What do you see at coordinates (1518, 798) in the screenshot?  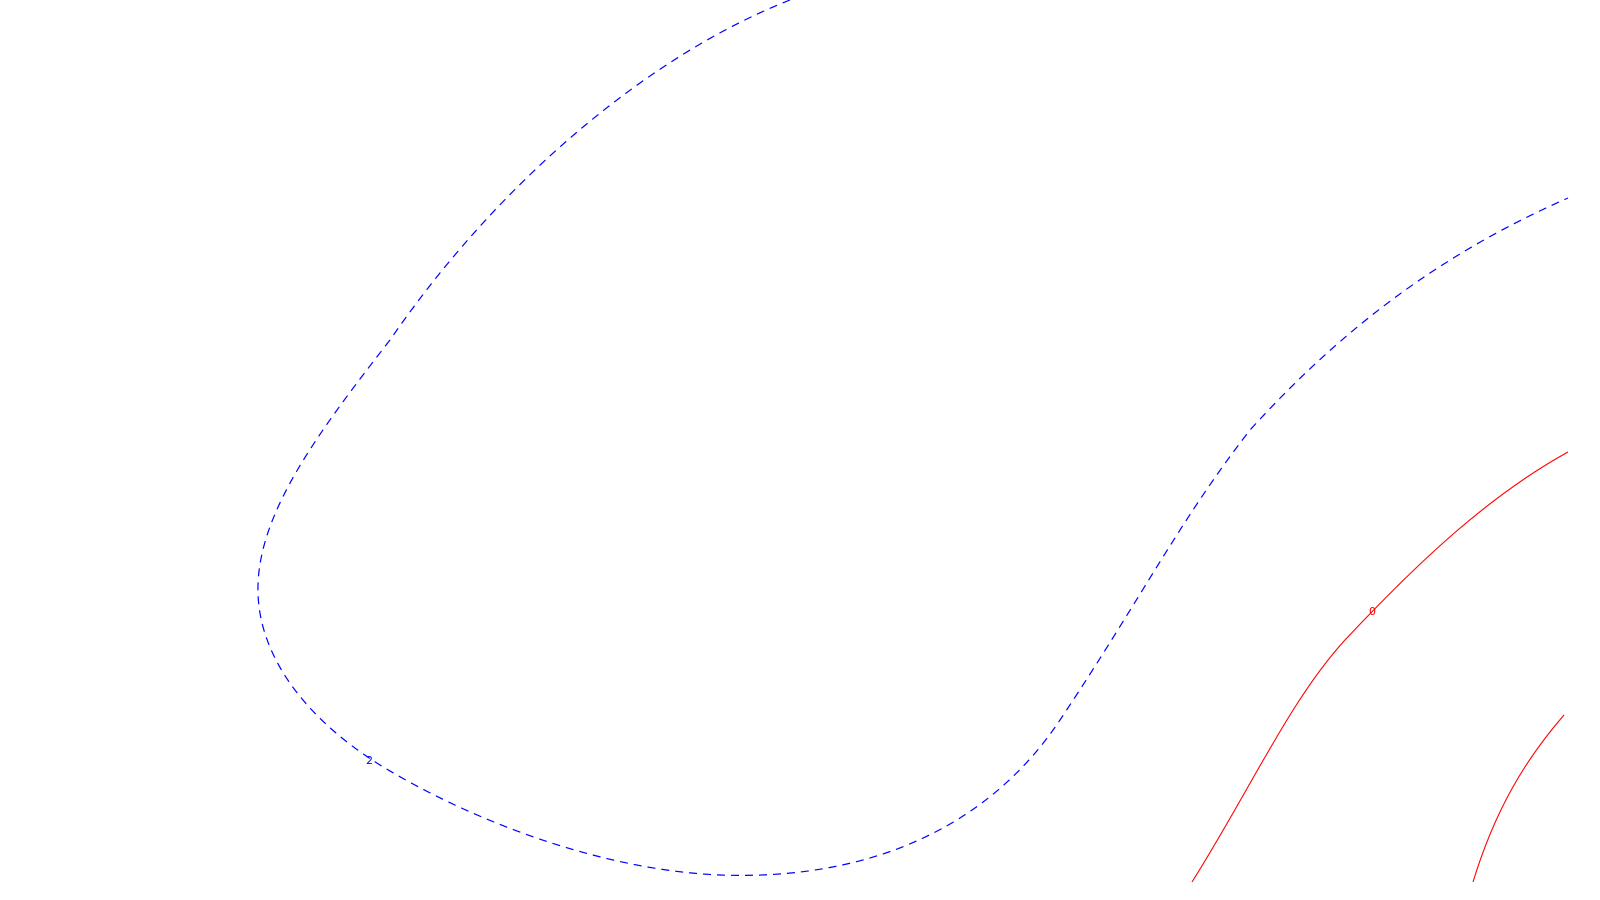 I see `red-solid-contour` at bounding box center [1518, 798].